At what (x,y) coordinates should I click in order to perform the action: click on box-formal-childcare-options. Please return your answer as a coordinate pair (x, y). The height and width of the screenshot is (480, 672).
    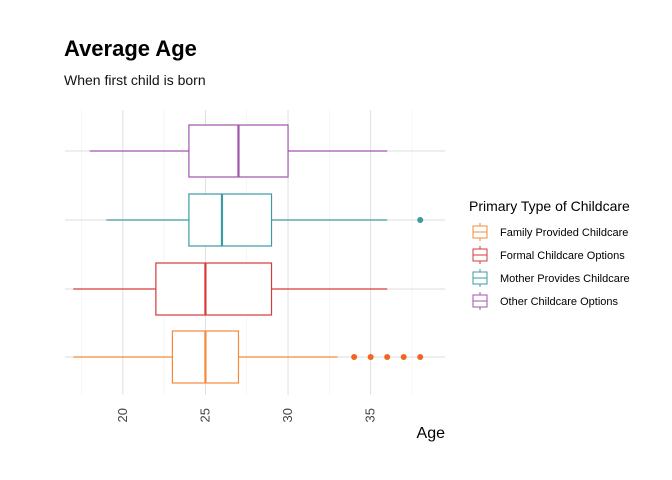
    Looking at the image, I should click on (230, 289).